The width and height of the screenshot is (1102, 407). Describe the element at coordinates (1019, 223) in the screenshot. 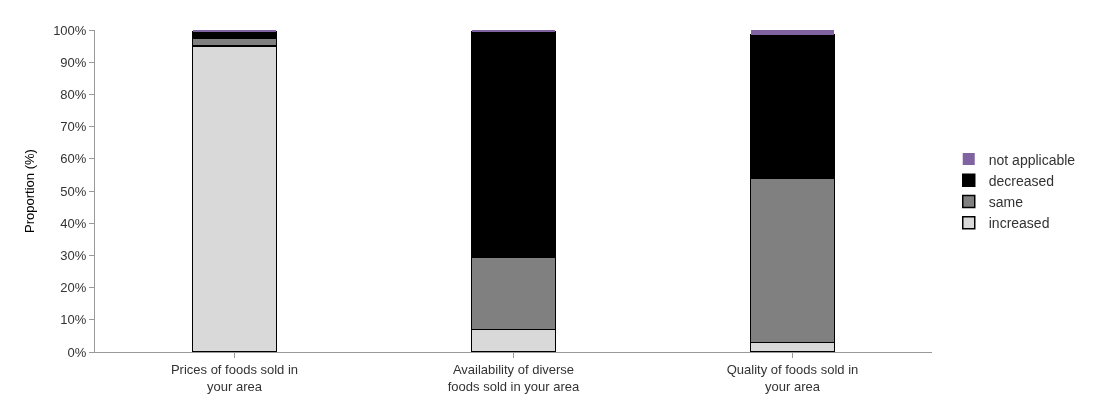

I see `legend-label: increased` at that location.